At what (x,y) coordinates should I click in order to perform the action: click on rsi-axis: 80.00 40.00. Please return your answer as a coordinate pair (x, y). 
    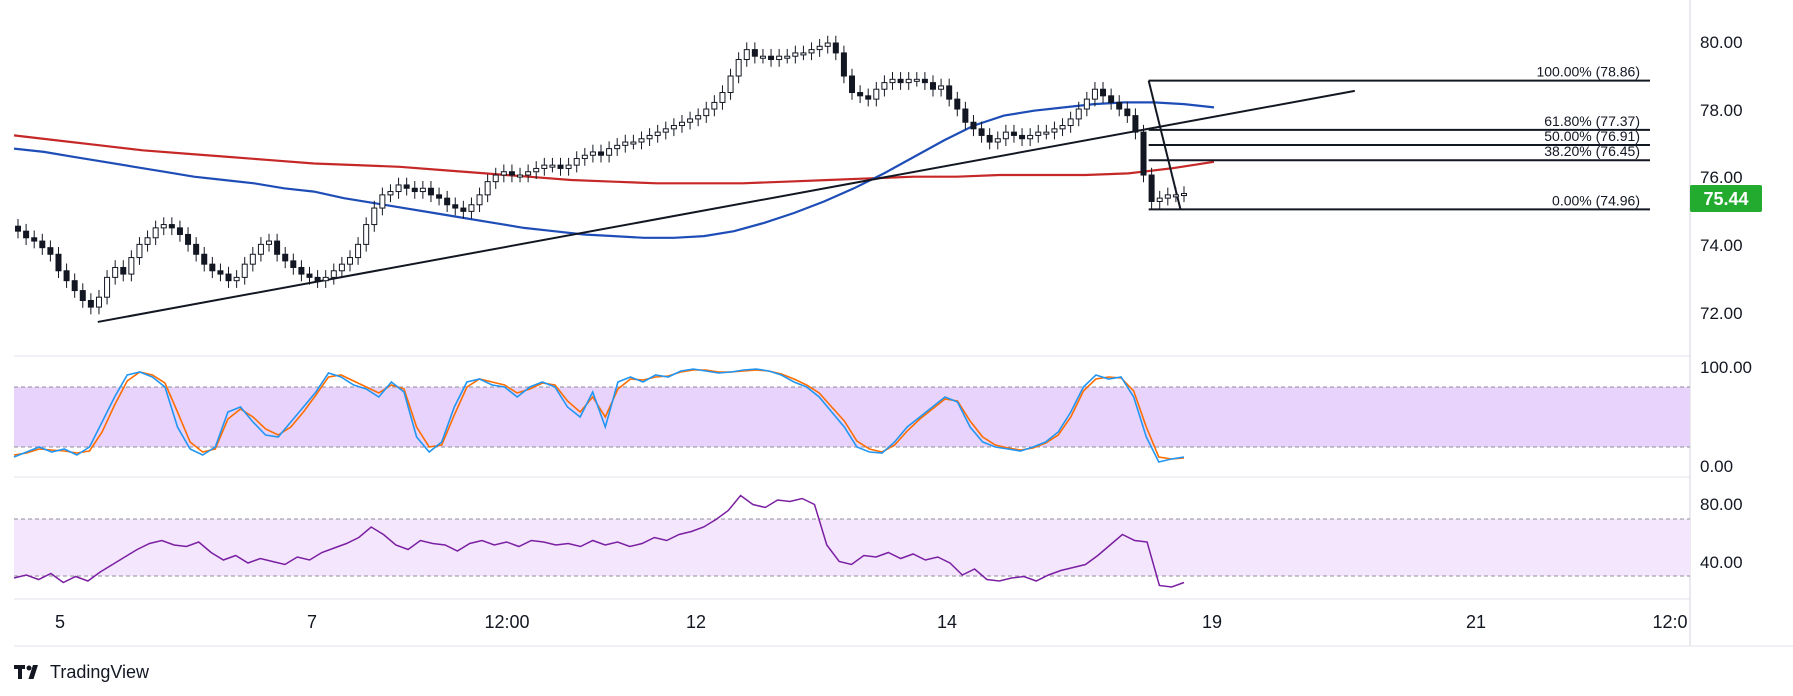
    Looking at the image, I should click on (1721, 533).